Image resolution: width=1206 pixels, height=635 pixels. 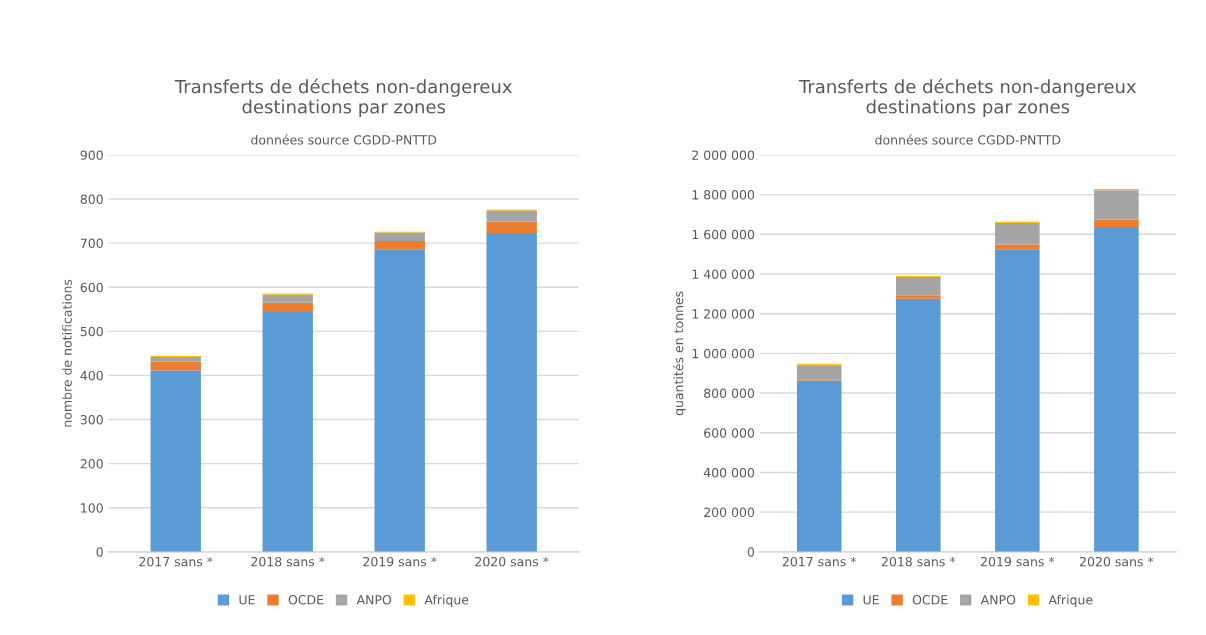 I want to click on y-tick-label: 400 000, so click(x=729, y=472).